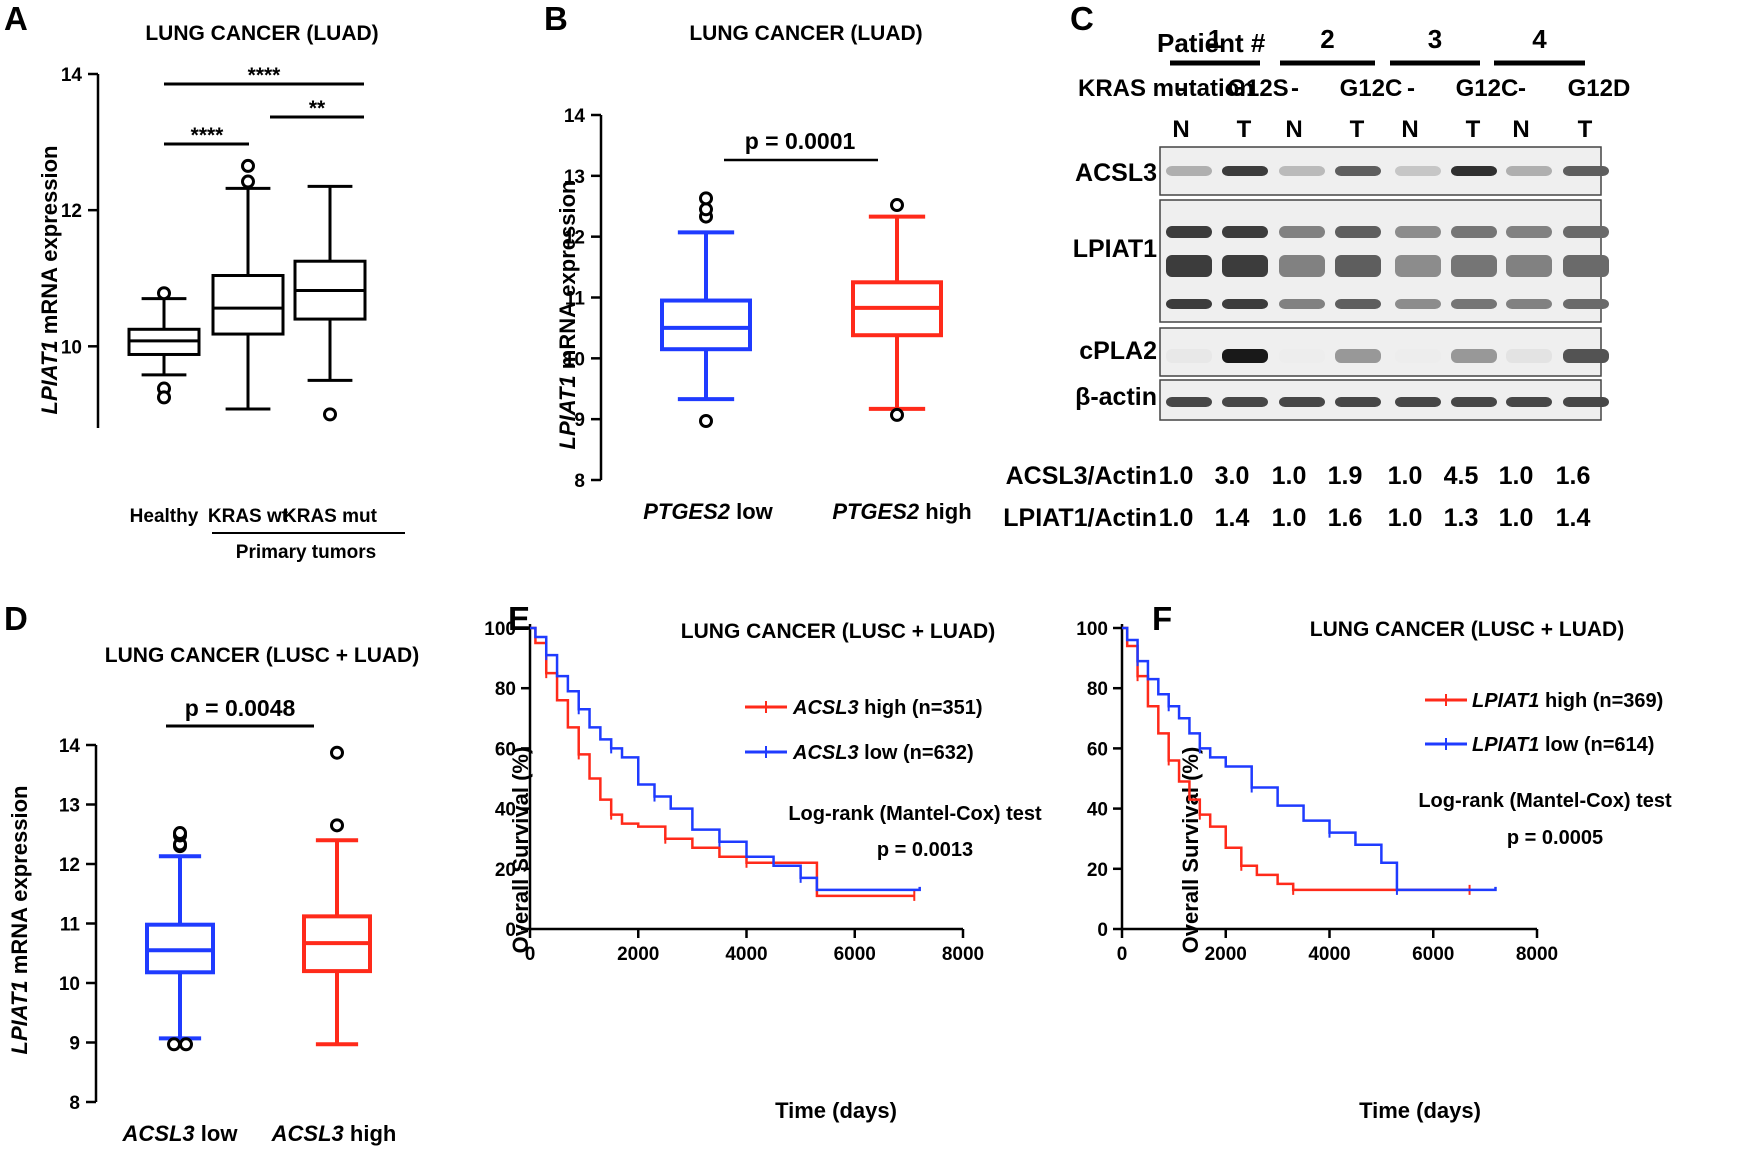 The height and width of the screenshot is (1149, 1759). Describe the element at coordinates (1082, 18) in the screenshot. I see `panel-c-label: C` at that location.